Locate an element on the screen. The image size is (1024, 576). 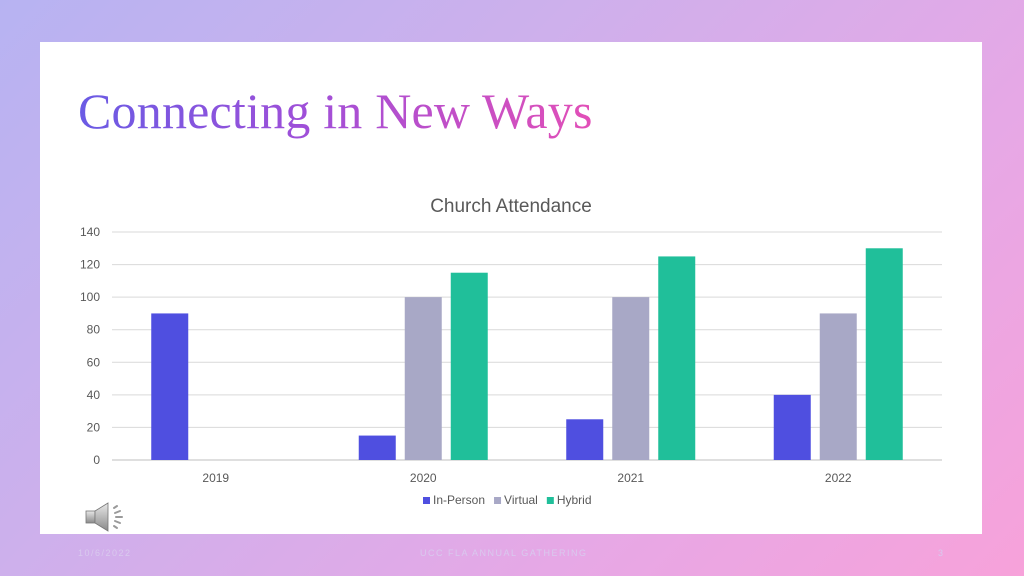
bar-hybrid-2020 is located at coordinates (469, 366).